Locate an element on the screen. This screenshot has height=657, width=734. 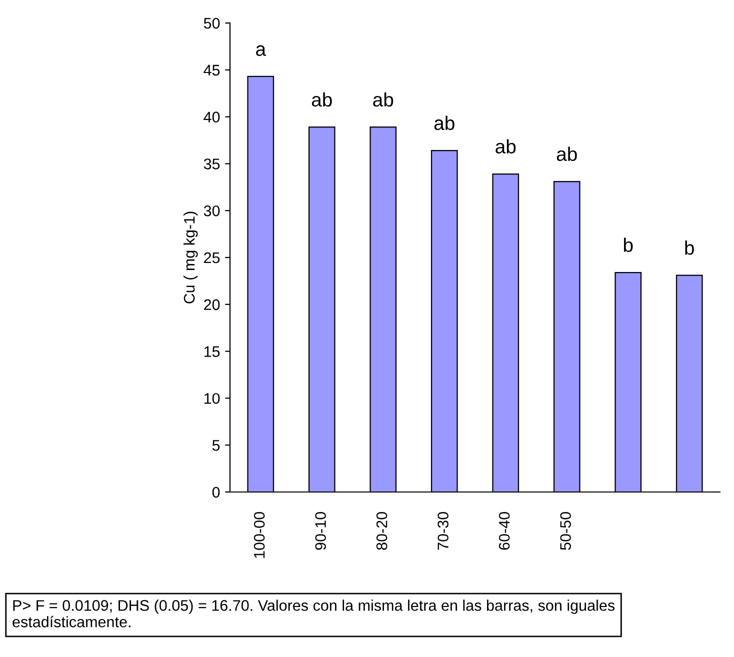
data-label: a is located at coordinates (261, 50).